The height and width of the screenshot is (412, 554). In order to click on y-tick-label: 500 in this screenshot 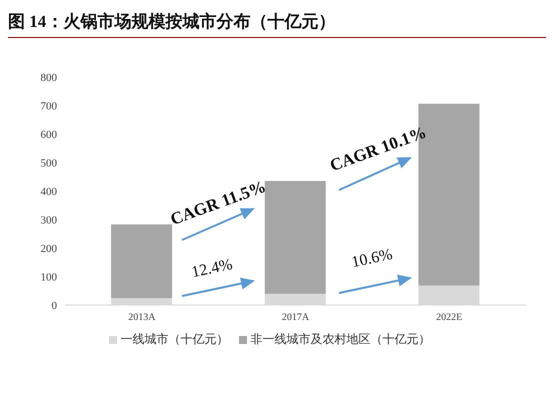, I will do `click(49, 163)`.